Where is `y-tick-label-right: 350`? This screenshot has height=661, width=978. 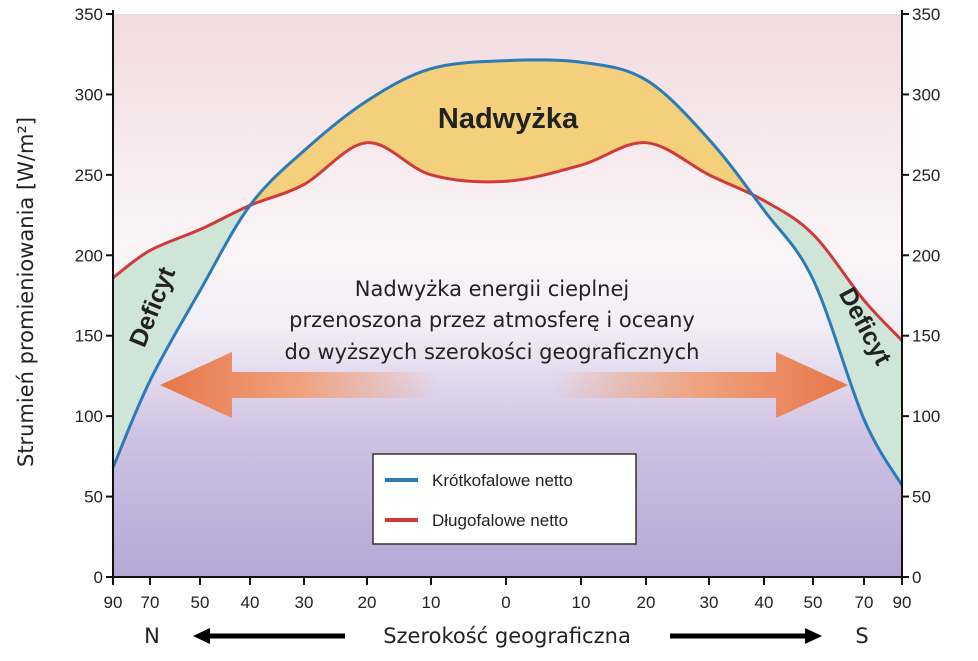 y-tick-label-right: 350 is located at coordinates (926, 14).